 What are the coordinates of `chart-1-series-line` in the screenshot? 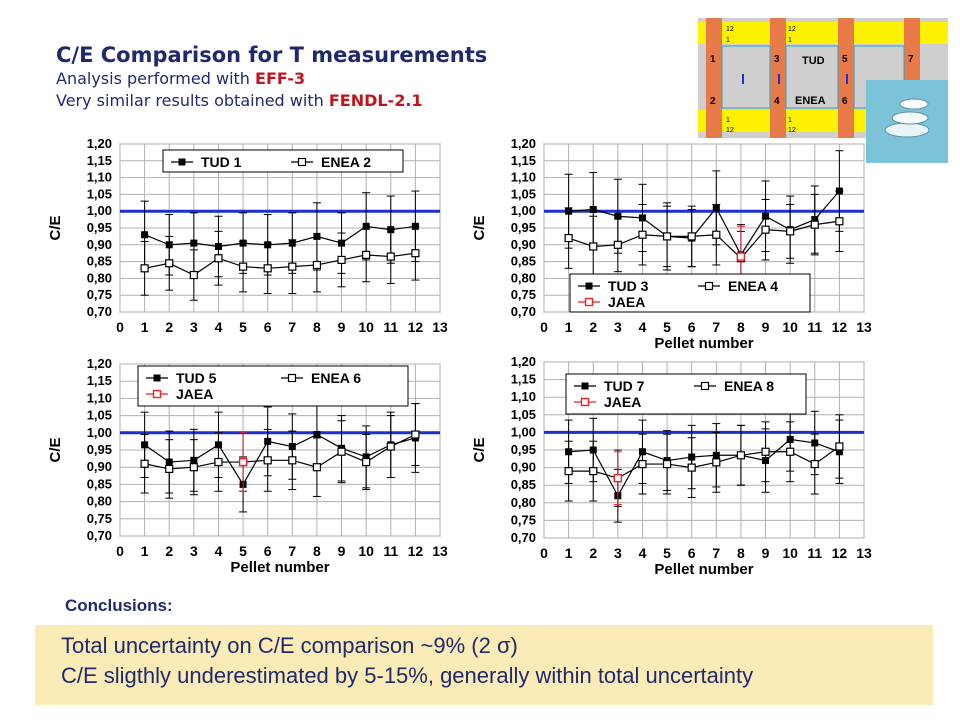 It's located at (280, 264).